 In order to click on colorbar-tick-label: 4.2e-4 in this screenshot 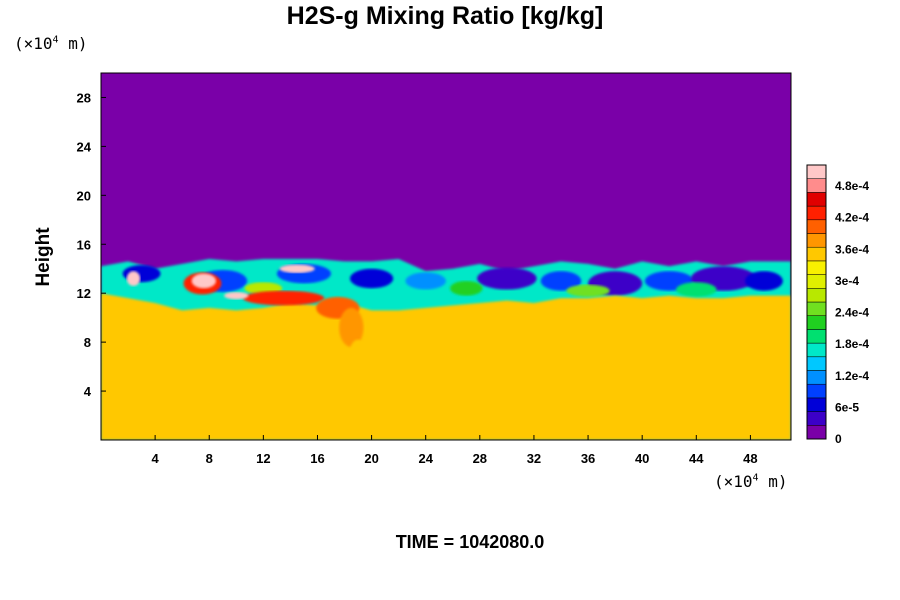, I will do `click(852, 218)`.